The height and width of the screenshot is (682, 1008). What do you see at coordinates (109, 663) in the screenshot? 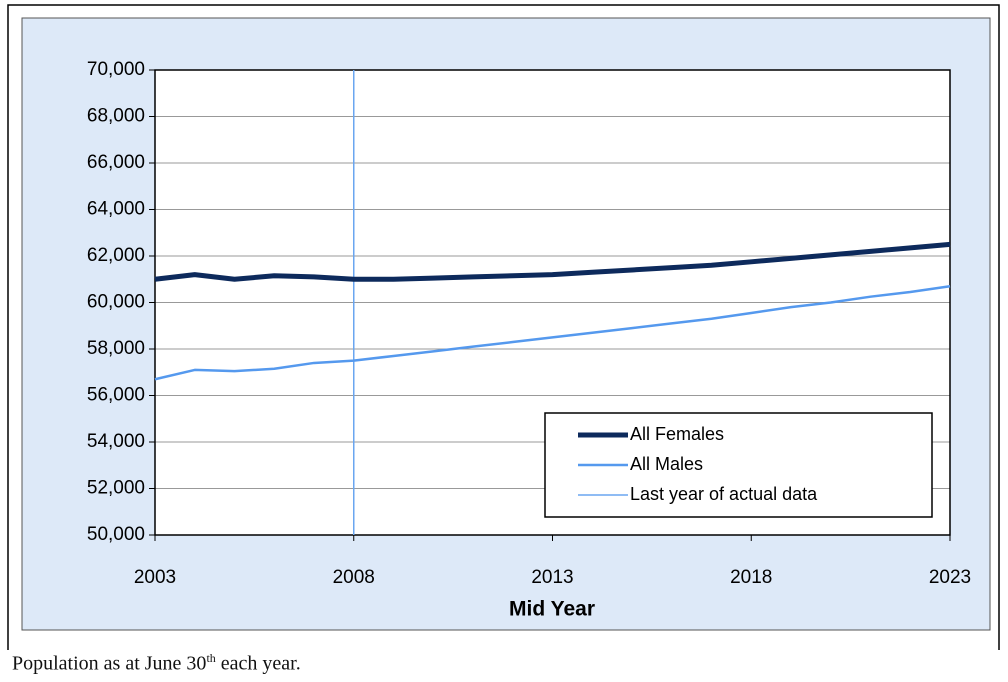
I see `caption-text: Population as at June 30` at bounding box center [109, 663].